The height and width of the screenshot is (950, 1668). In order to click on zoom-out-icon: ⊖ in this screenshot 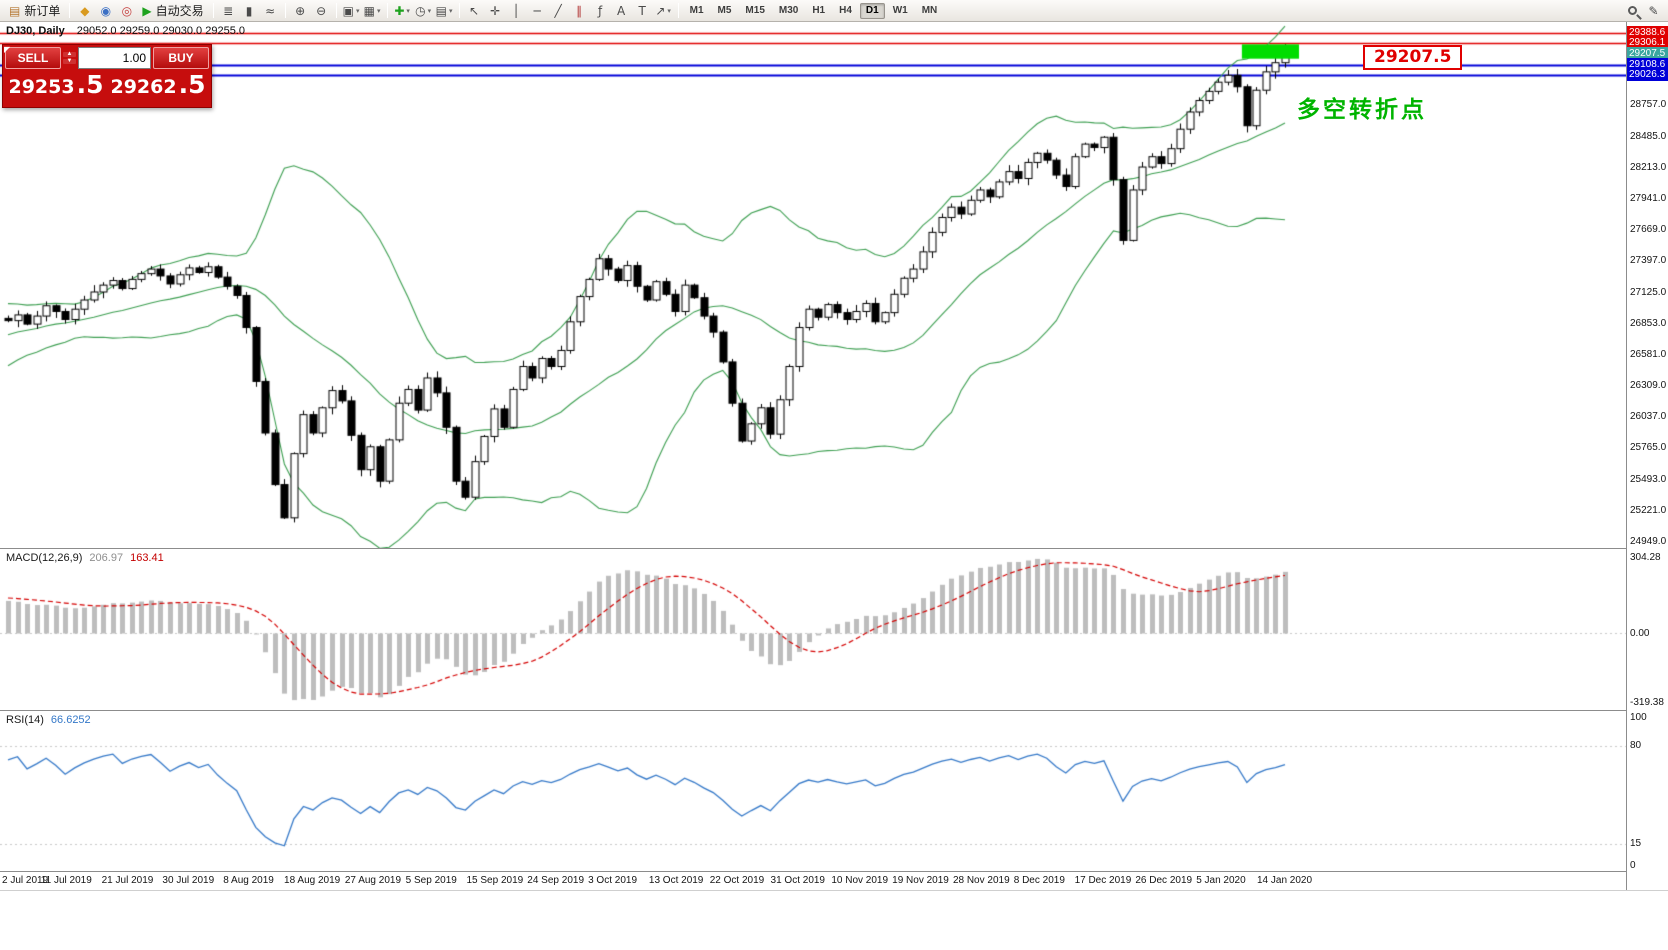, I will do `click(321, 10)`.